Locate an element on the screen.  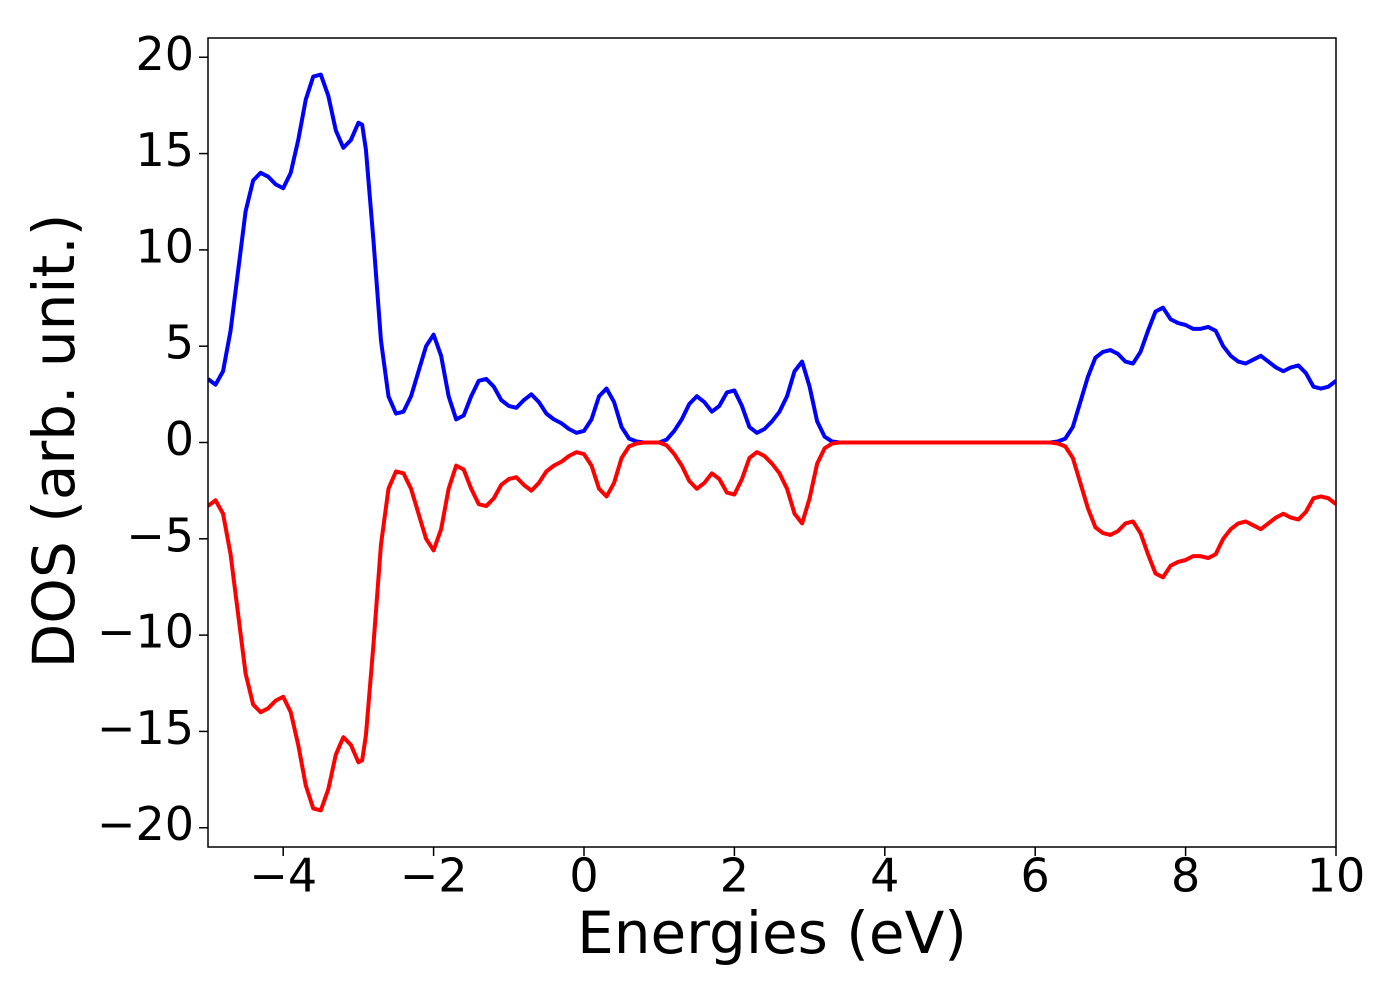
y-tick-label: −20 is located at coordinates (145, 824).